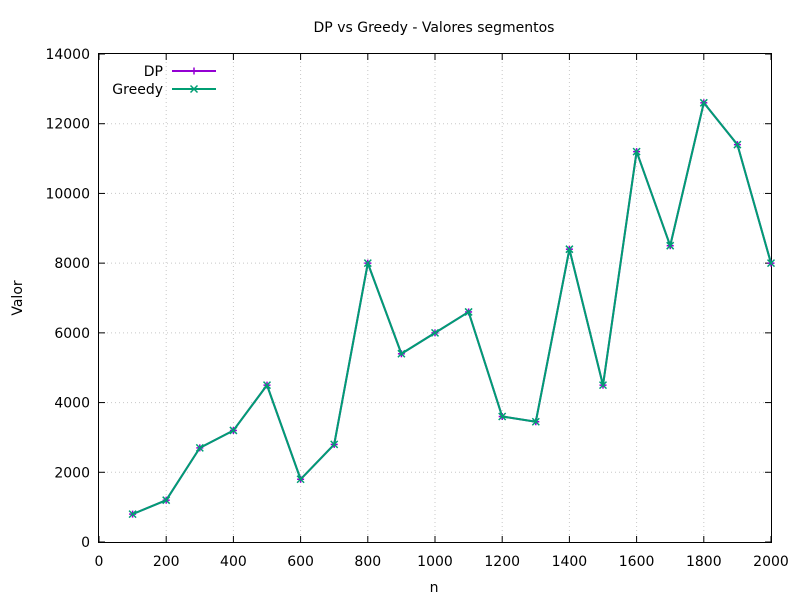  Describe the element at coordinates (72, 334) in the screenshot. I see `y-tick-label: 6000` at that location.